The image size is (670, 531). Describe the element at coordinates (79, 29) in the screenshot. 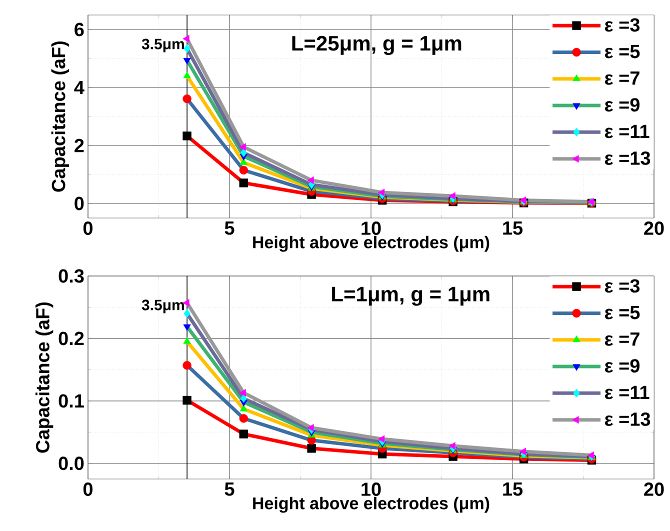

I see `y-tick-label: 6` at that location.